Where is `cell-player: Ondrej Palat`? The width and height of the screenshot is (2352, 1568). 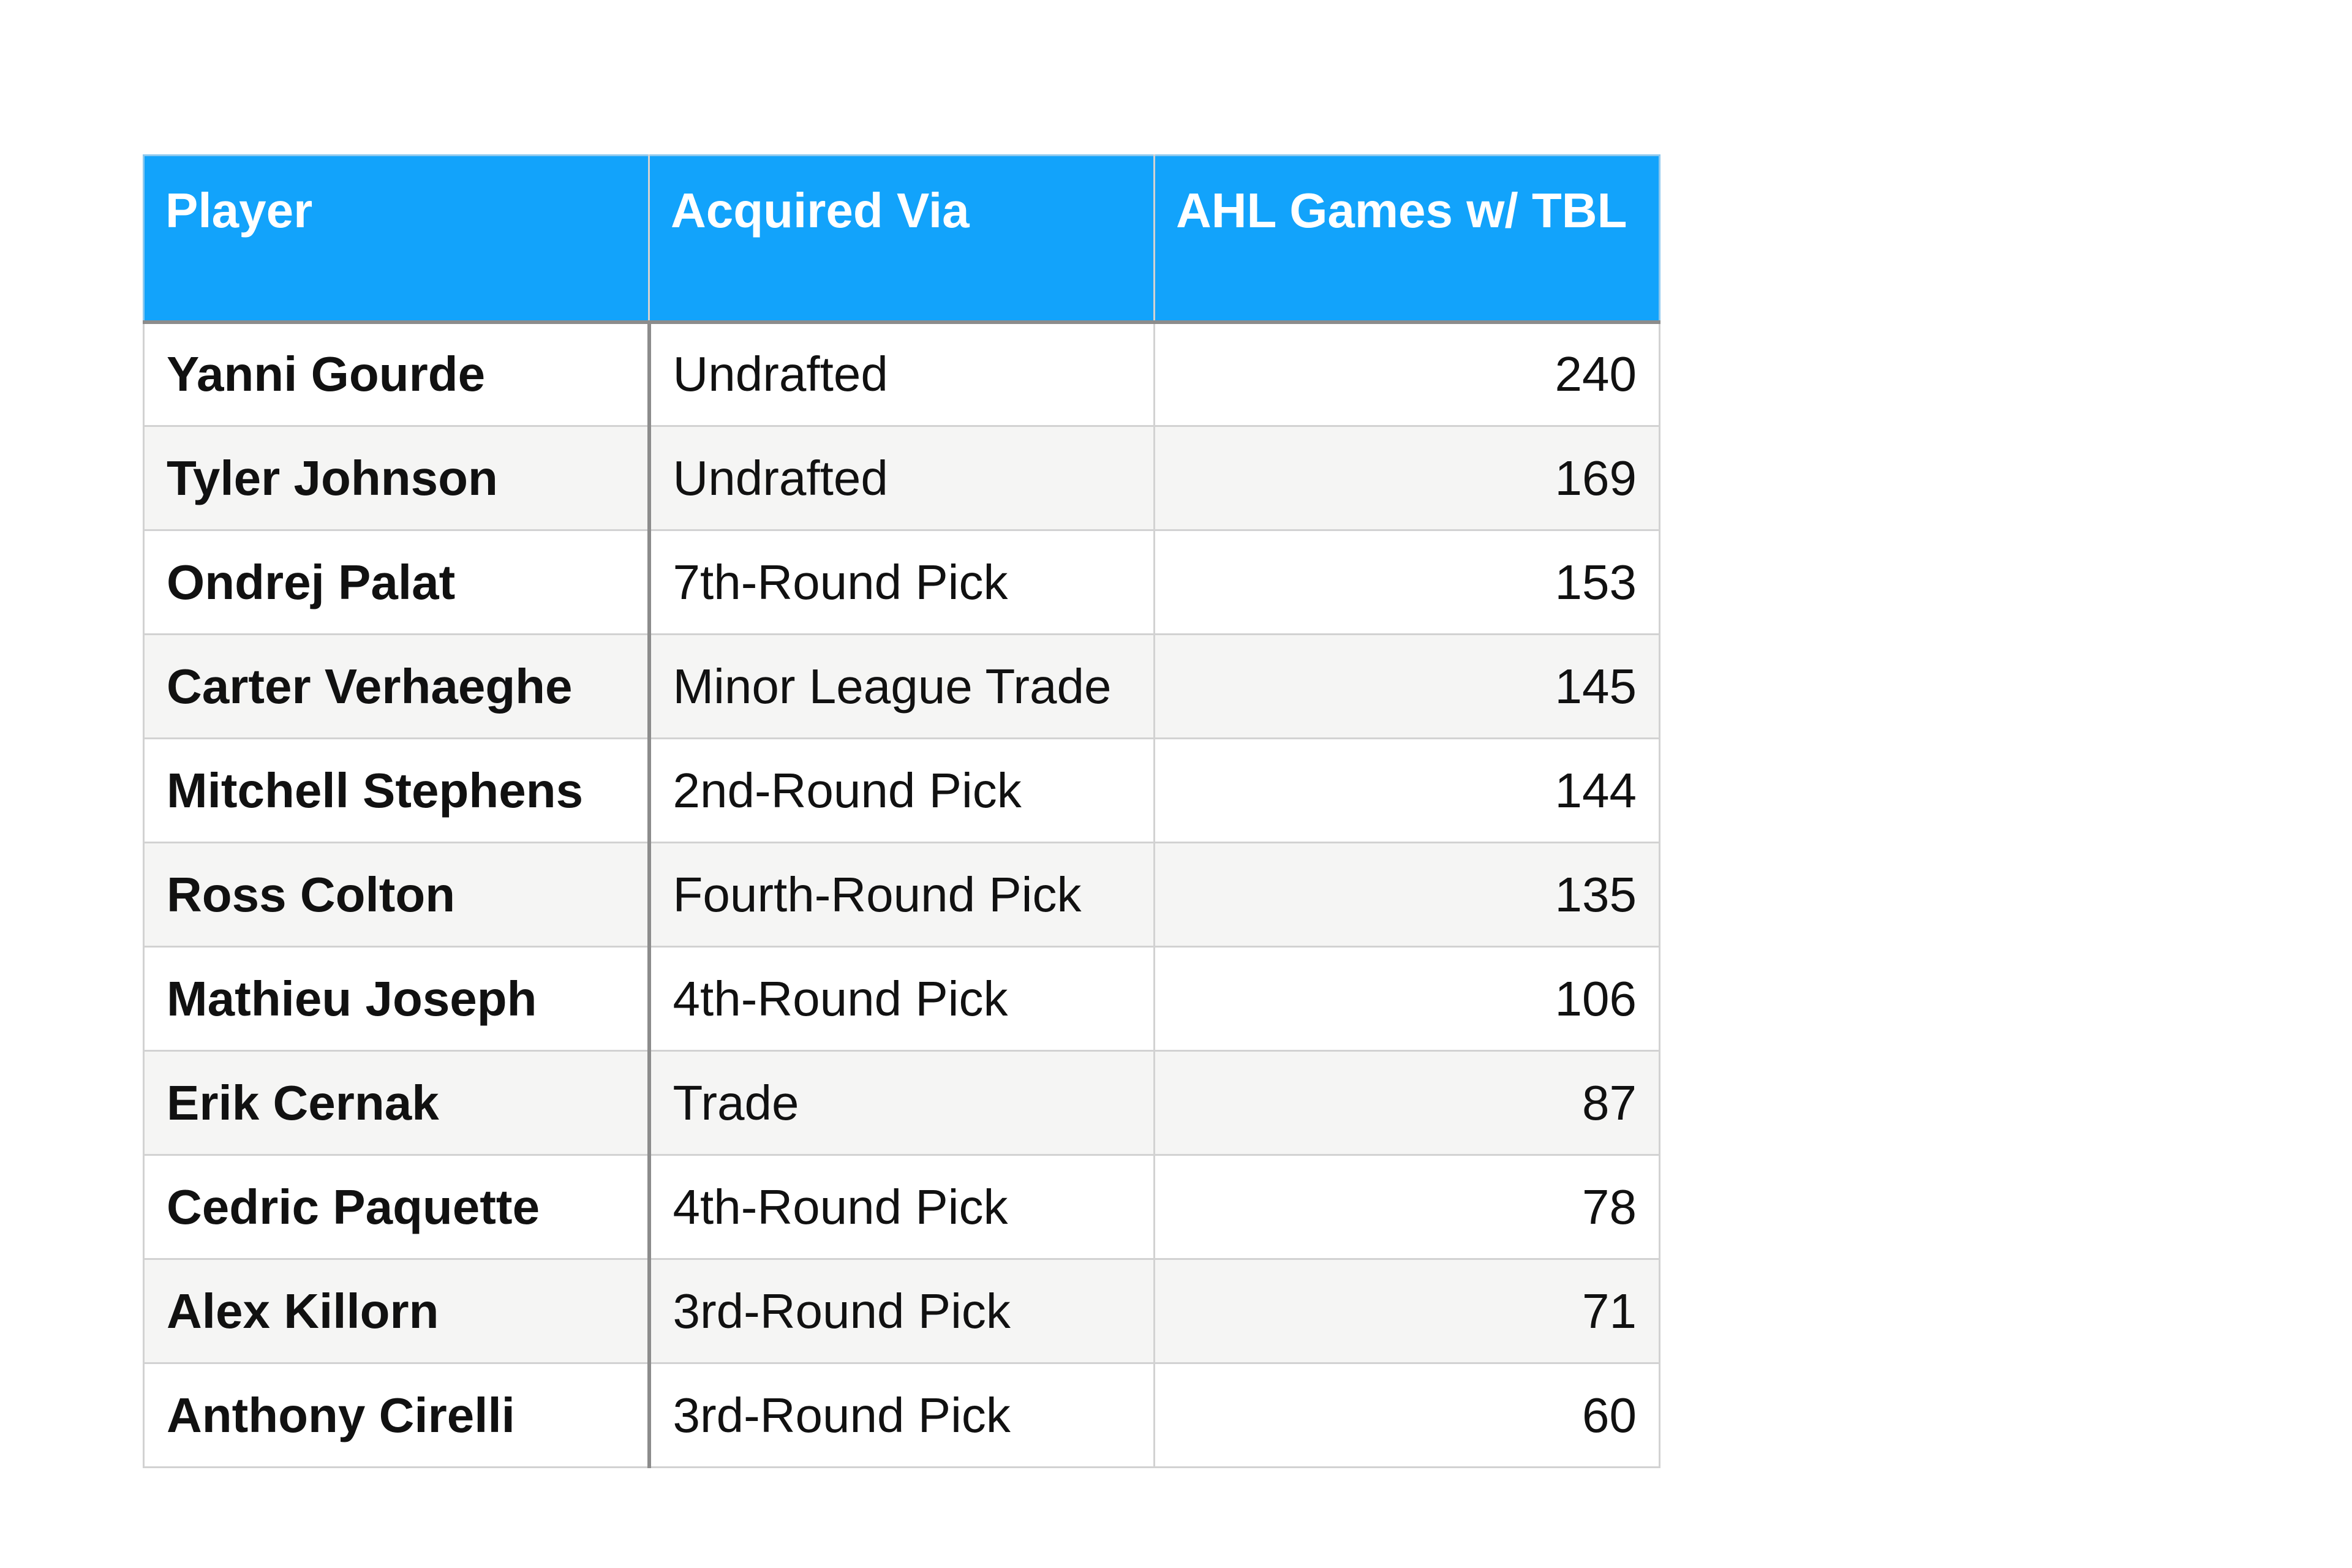 cell-player: Ondrej Palat is located at coordinates (397, 582).